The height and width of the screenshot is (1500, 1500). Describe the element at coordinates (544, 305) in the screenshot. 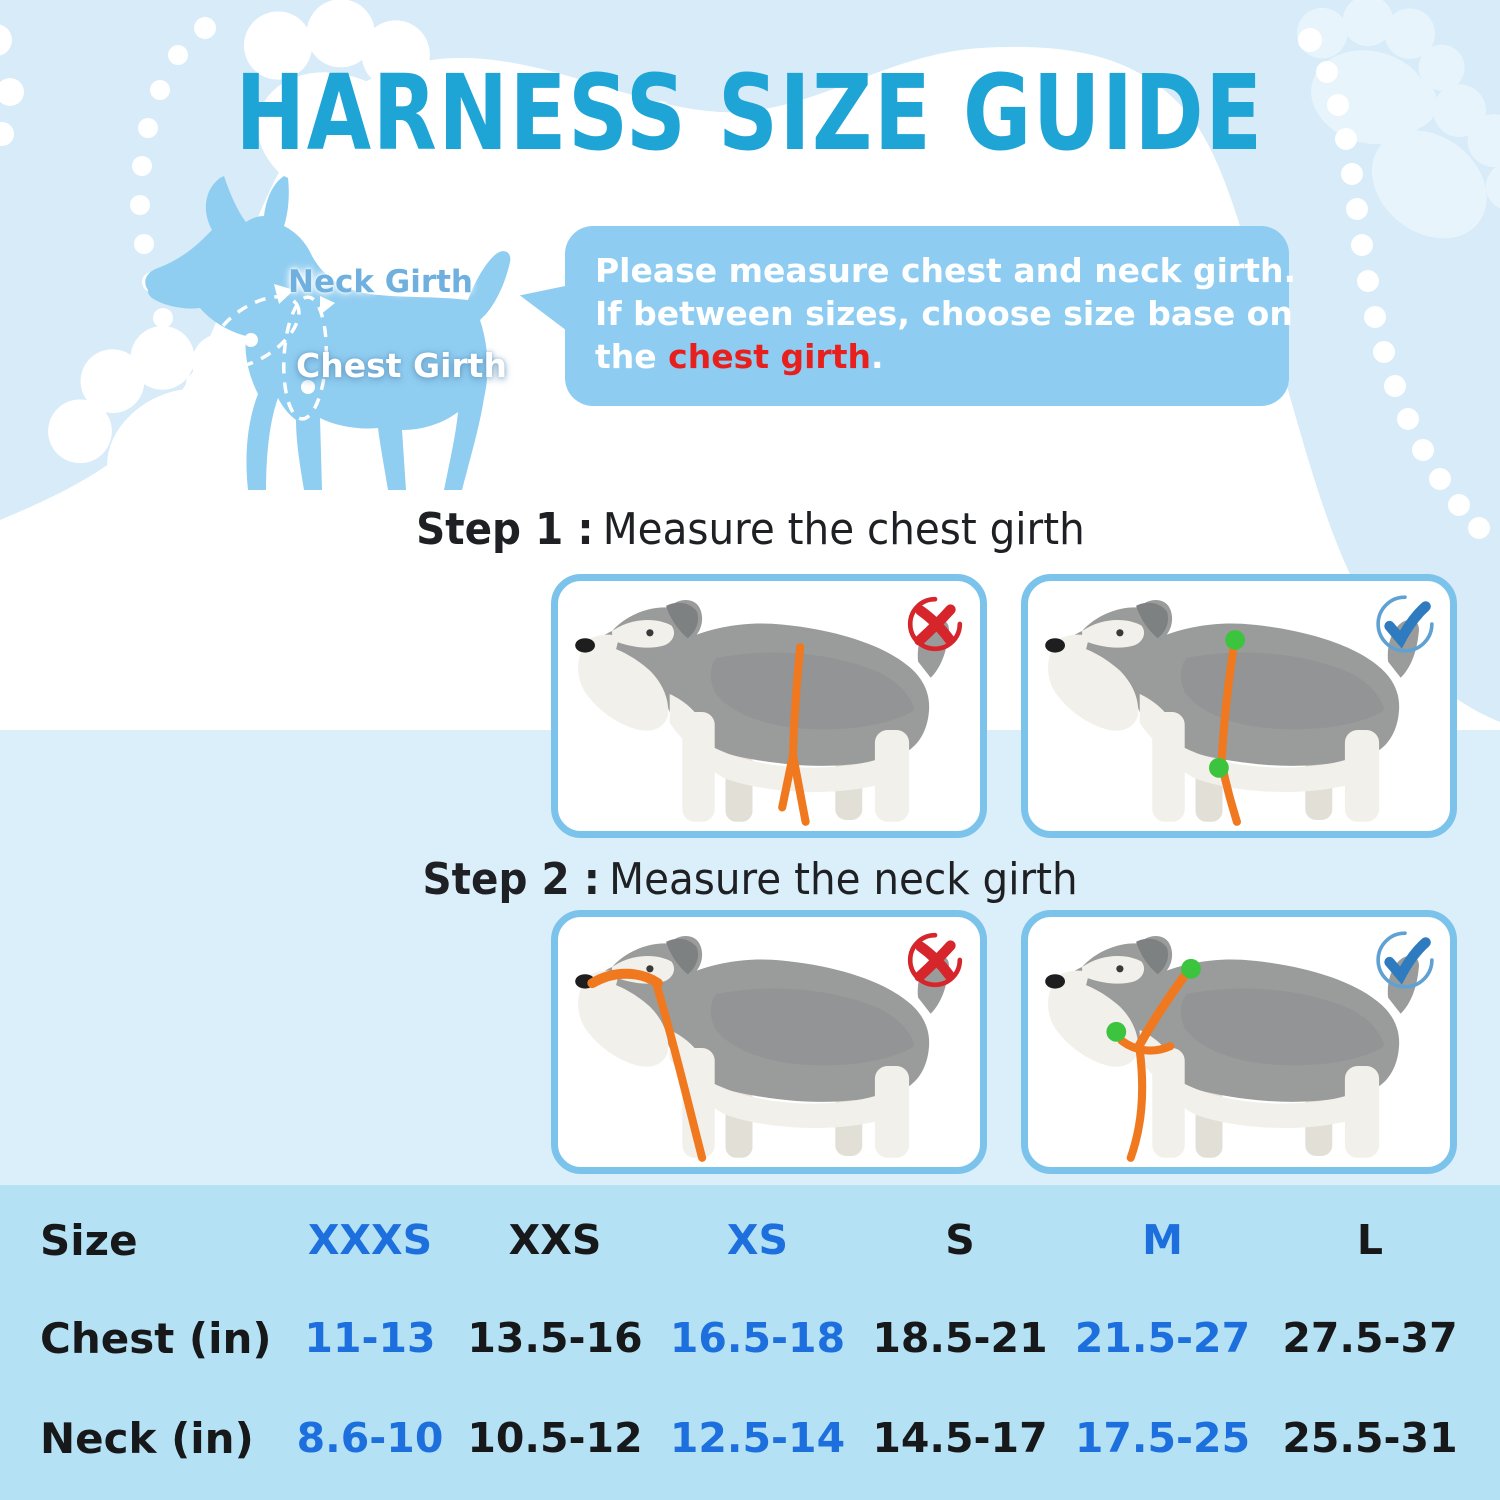

I see `bubble-tail` at that location.